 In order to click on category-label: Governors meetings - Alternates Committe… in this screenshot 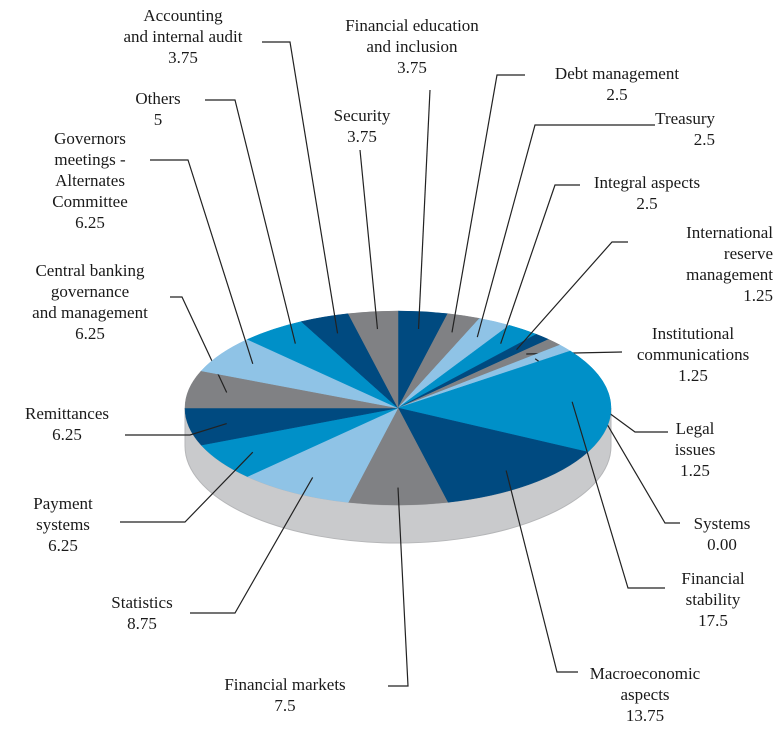, I will do `click(90, 170)`.